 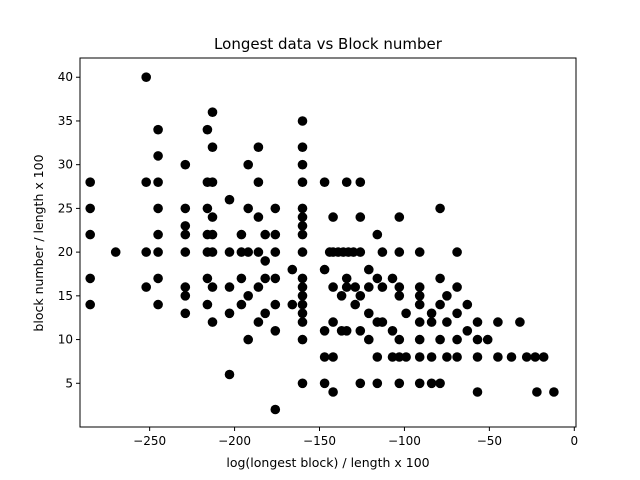 I want to click on x-tick-label: 0, so click(x=574, y=441).